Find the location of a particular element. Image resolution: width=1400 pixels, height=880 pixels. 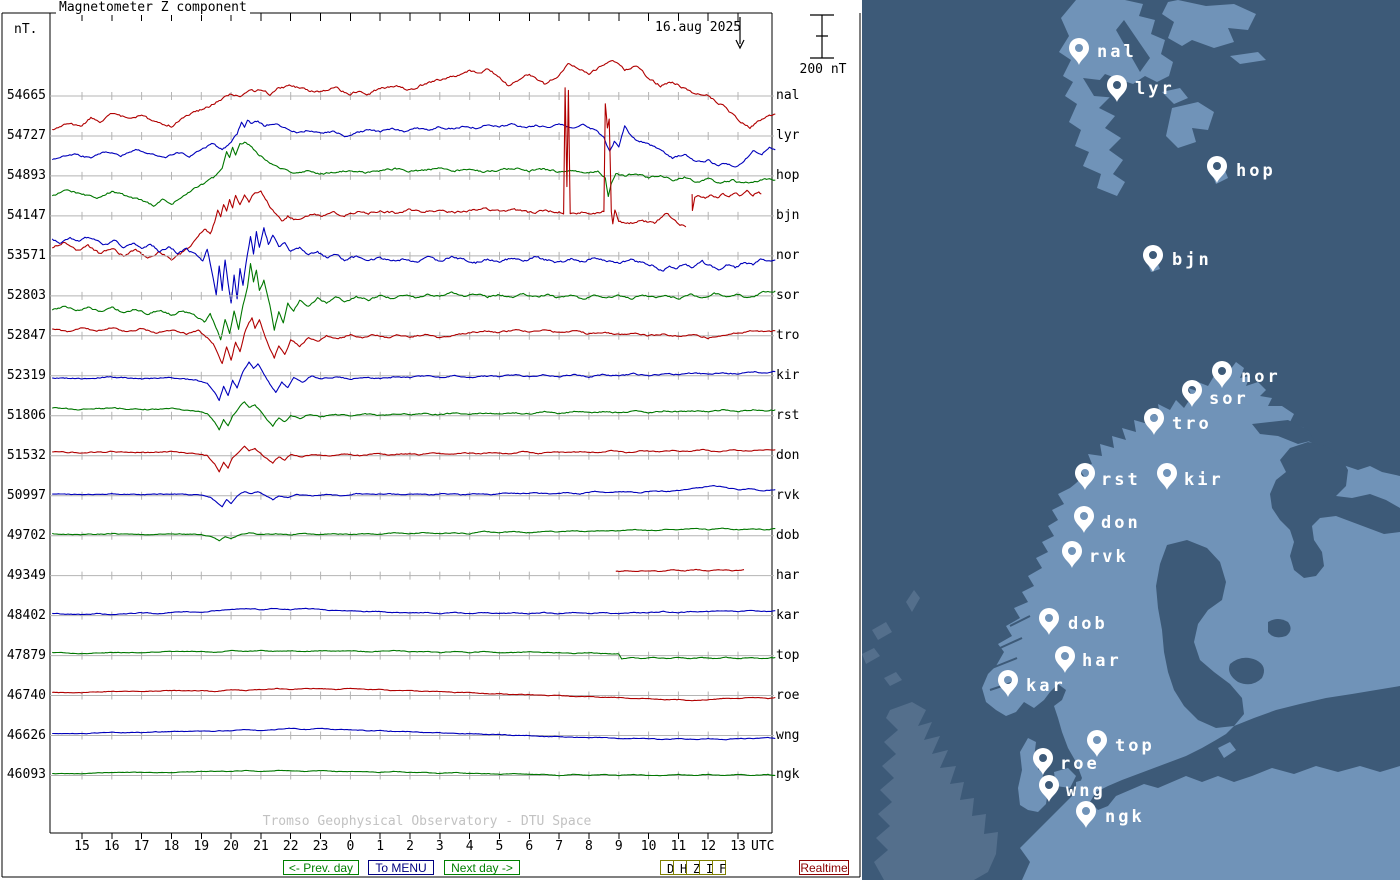

station-label-nal: nal is located at coordinates (788, 95).